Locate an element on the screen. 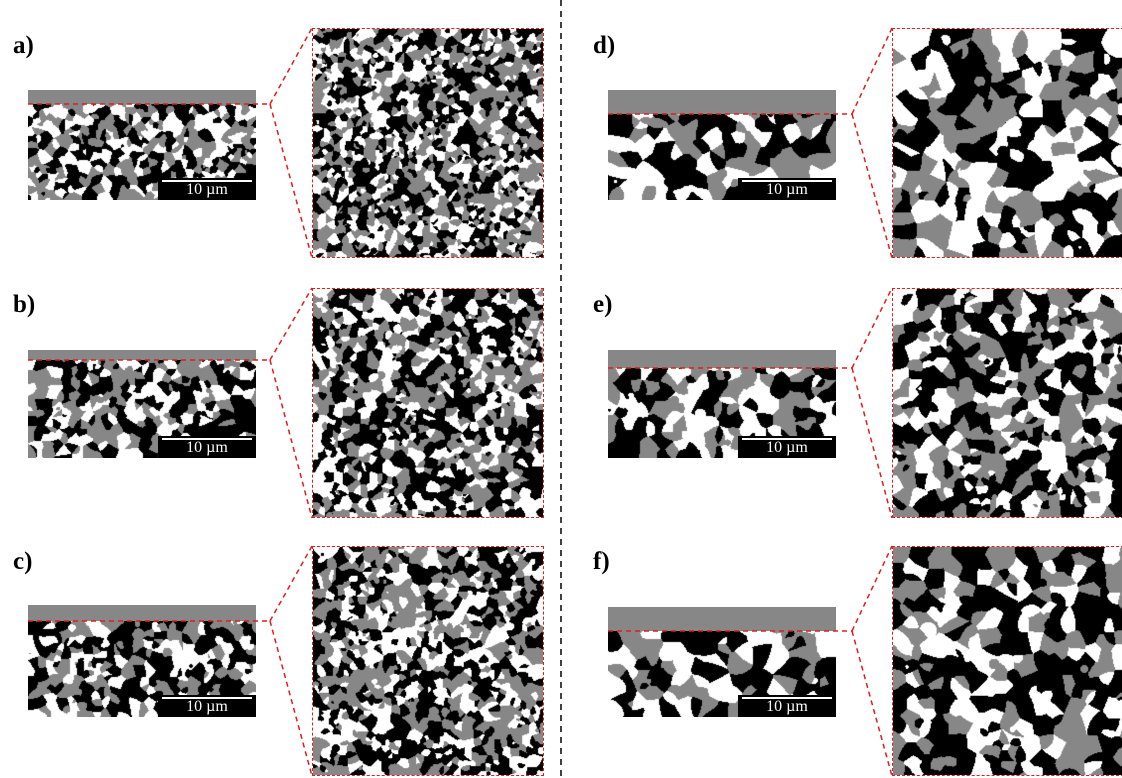 Image resolution: width=1122 pixels, height=778 pixels. scale-bar-c: 10 µm is located at coordinates (207, 706).